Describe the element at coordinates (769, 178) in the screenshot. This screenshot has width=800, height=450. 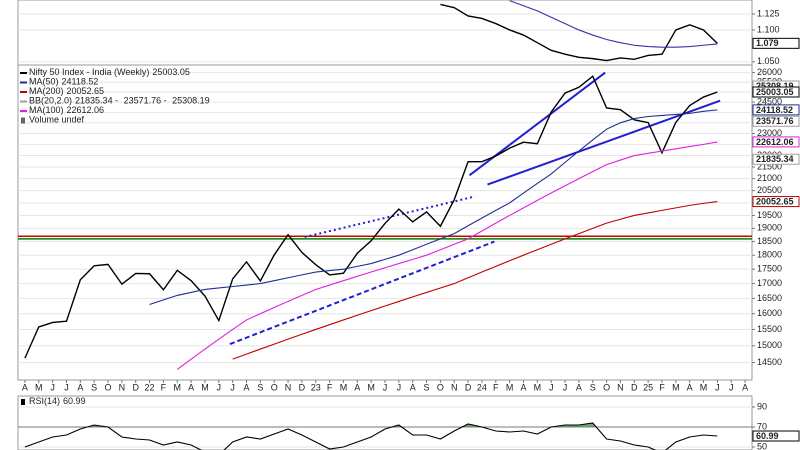
I see `y-tick-label: 21000` at that location.